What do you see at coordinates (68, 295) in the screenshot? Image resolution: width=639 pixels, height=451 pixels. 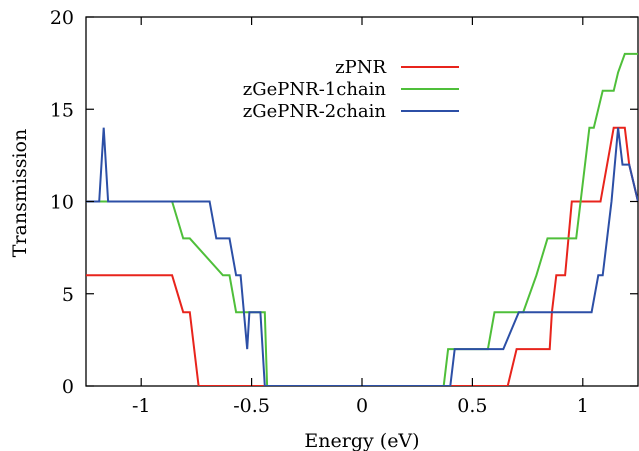 I see `y-tick-label: 5` at bounding box center [68, 295].